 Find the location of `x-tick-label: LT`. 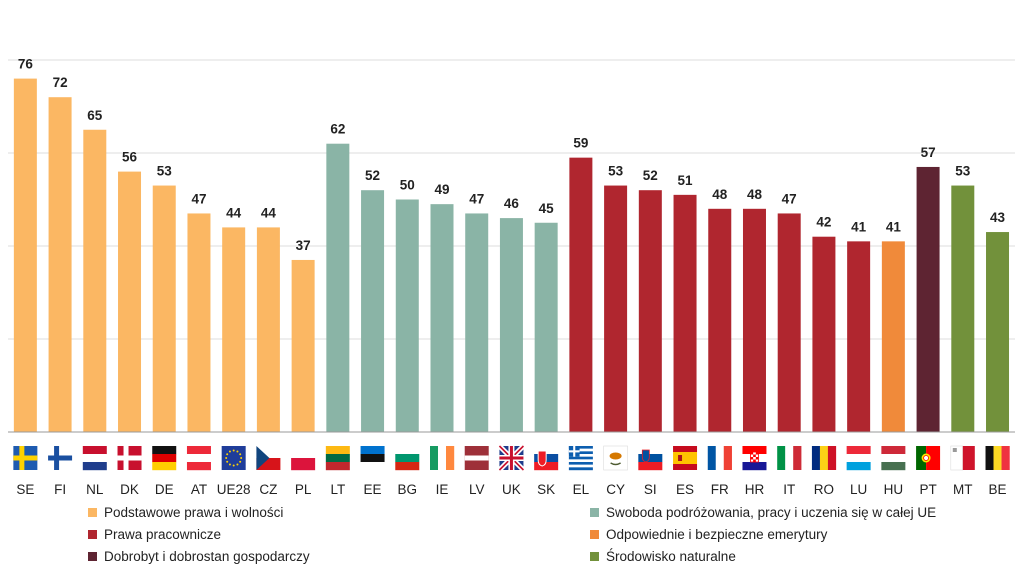

x-tick-label: LT is located at coordinates (337, 489).